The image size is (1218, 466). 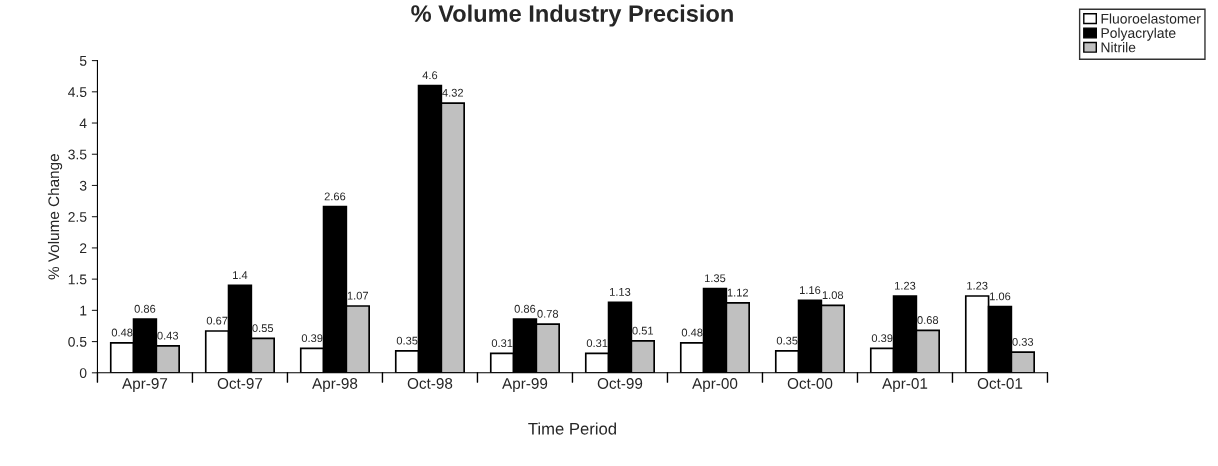 What do you see at coordinates (1000, 383) in the screenshot?
I see `x-tick-label: Oct-01` at bounding box center [1000, 383].